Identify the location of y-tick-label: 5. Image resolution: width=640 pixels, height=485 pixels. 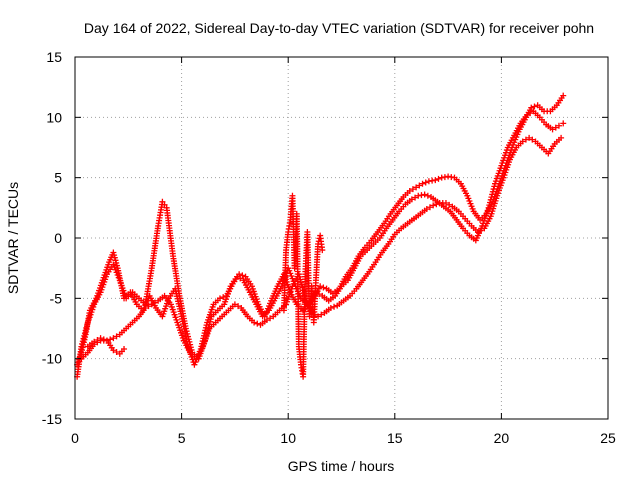
(58, 178).